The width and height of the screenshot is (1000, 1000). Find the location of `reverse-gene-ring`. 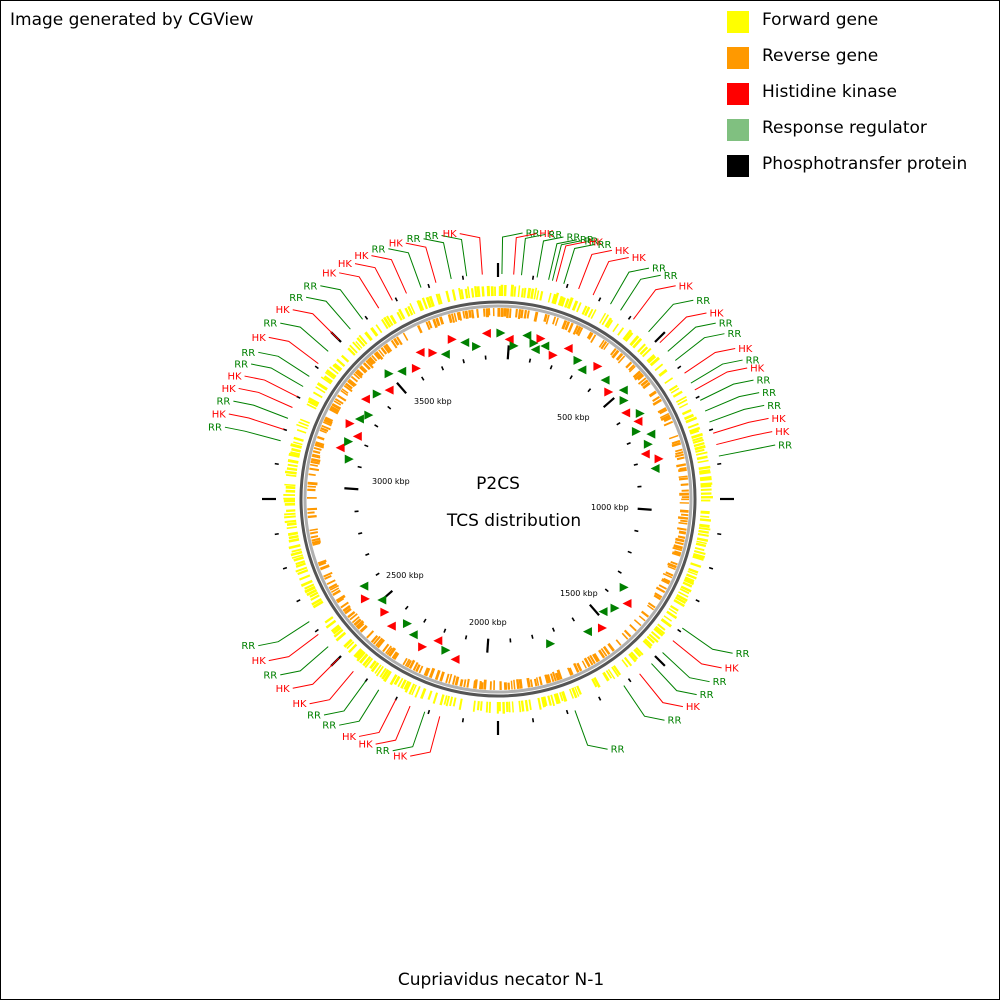

reverse-gene-ring is located at coordinates (498, 498).